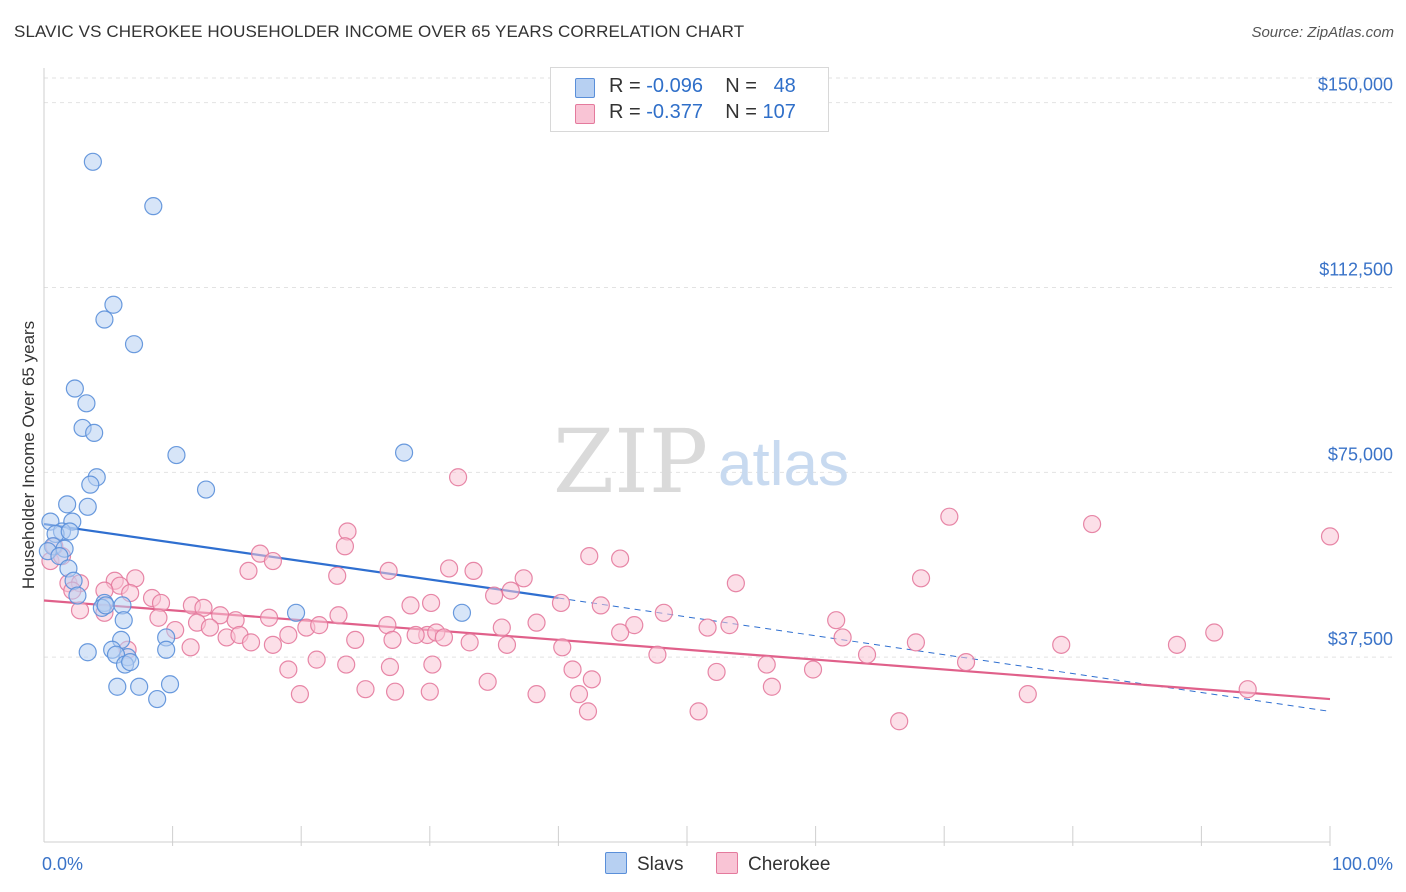  What do you see at coordinates (62, 864) in the screenshot?
I see `x-tick-label: 0.0%` at bounding box center [62, 864].